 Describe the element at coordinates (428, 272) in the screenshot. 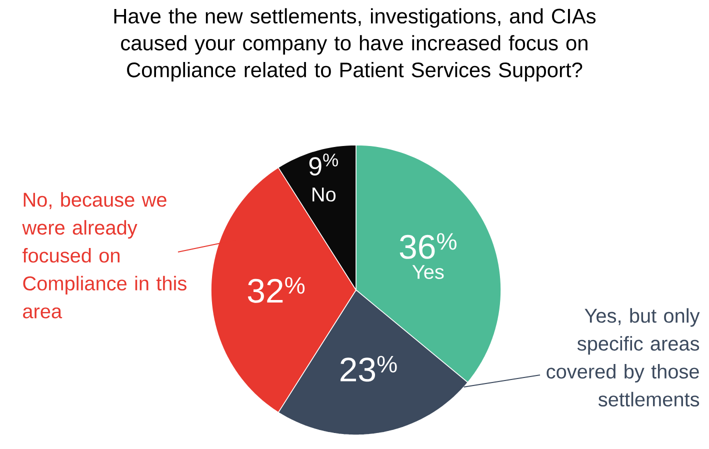

I see `slice-label: Yes` at that location.